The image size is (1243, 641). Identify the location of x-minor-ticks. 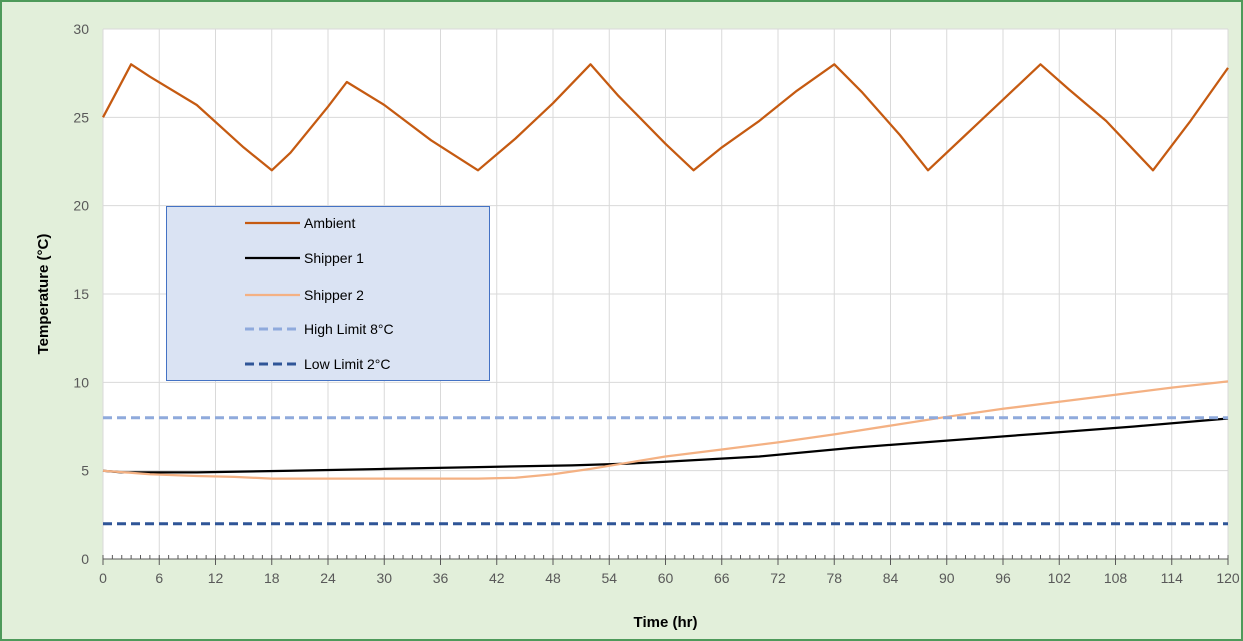
(665, 560).